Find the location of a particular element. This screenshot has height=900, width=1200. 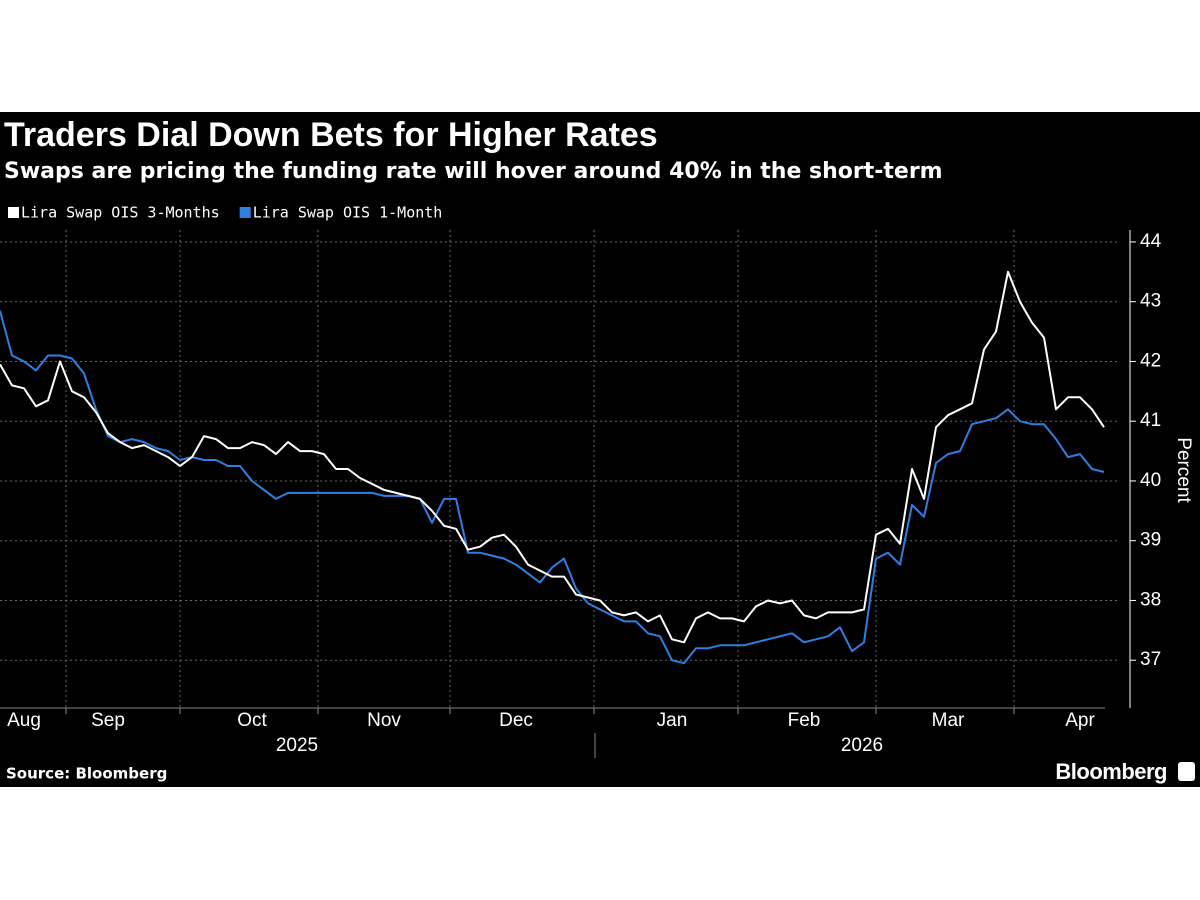

year-label: 2025 is located at coordinates (297, 745).